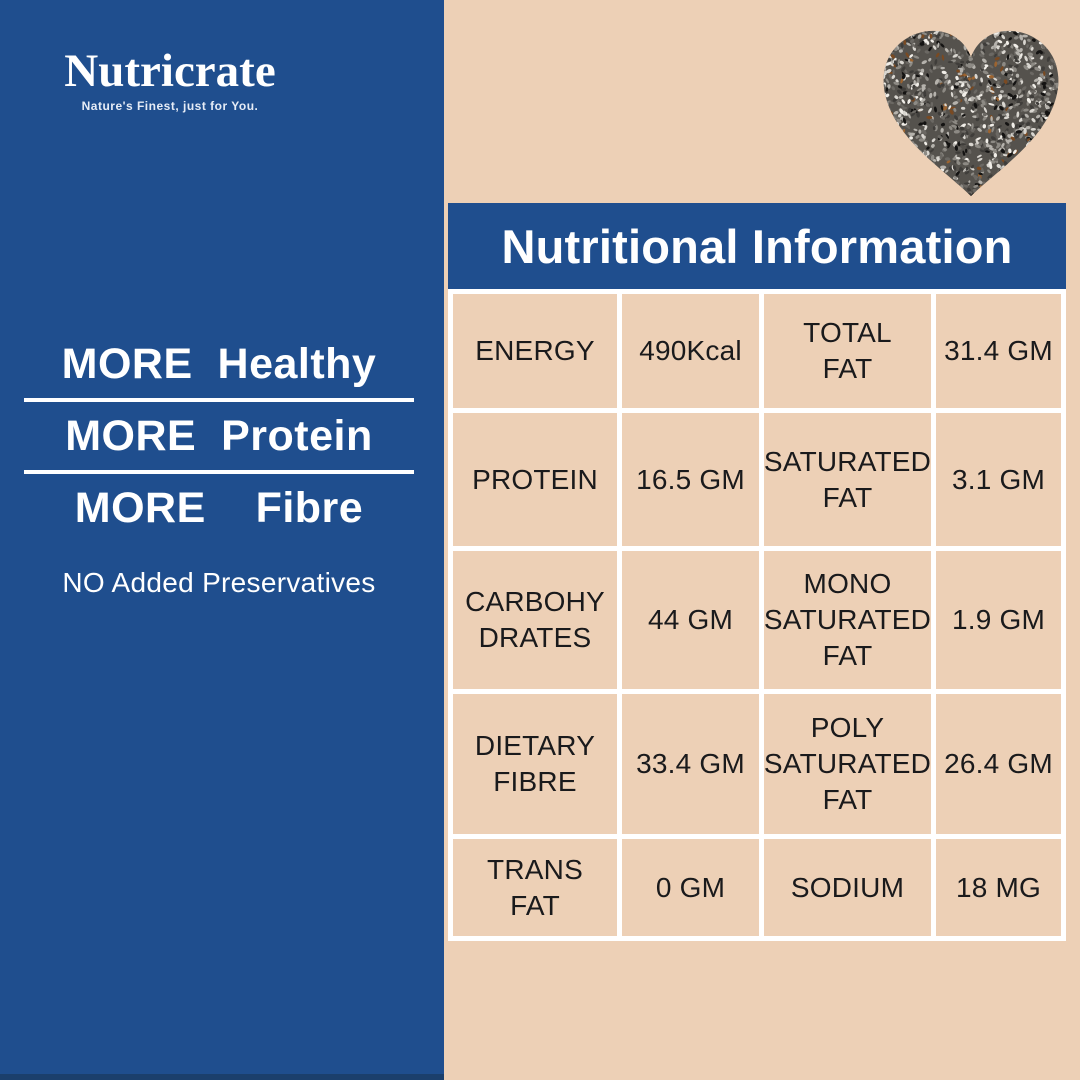 This screenshot has height=1080, width=1080. Describe the element at coordinates (535, 479) in the screenshot. I see `table-cell: PROTEIN` at that location.